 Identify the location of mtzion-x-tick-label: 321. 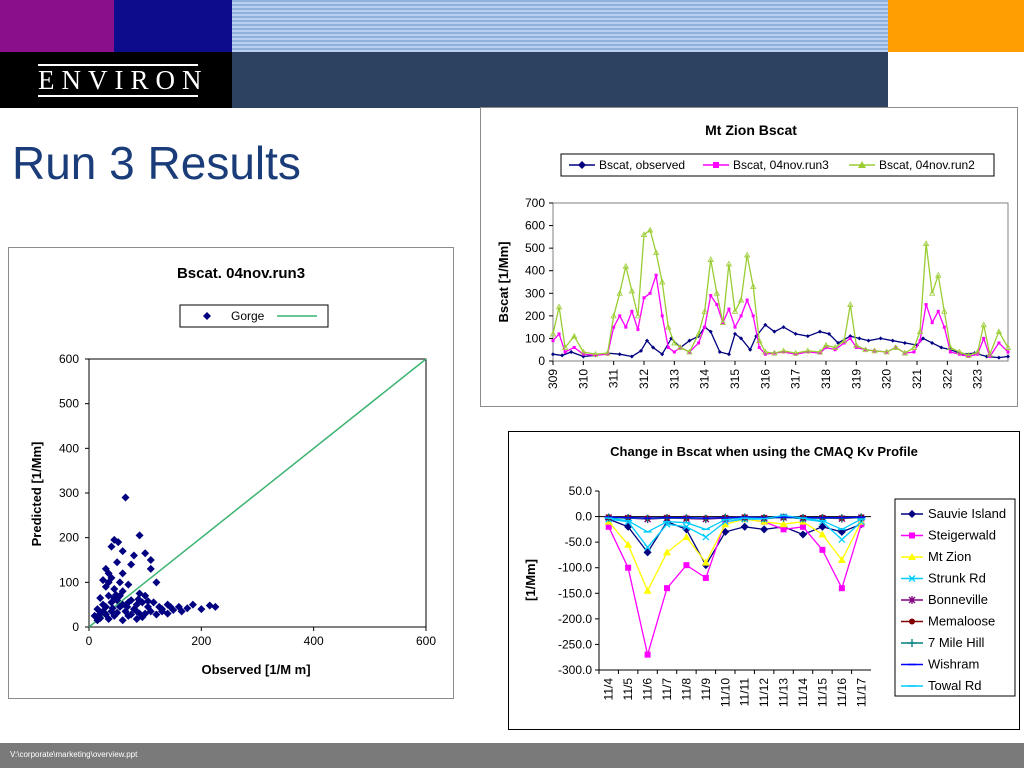
(917, 379).